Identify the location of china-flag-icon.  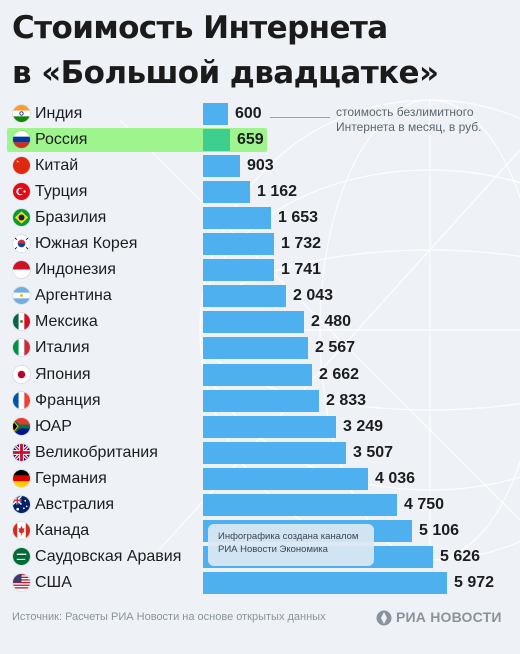
(21, 166).